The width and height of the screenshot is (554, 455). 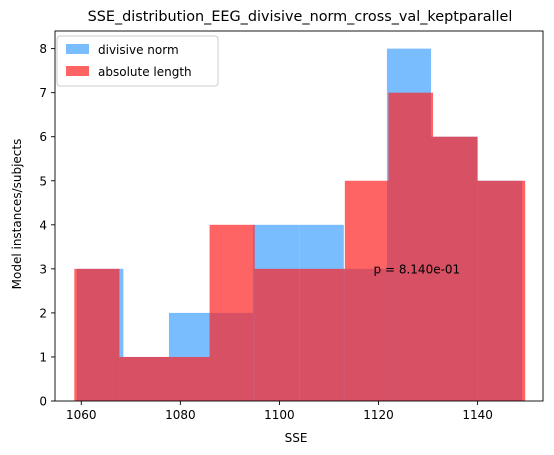 I want to click on y-tick-label: 0, so click(x=43, y=402).